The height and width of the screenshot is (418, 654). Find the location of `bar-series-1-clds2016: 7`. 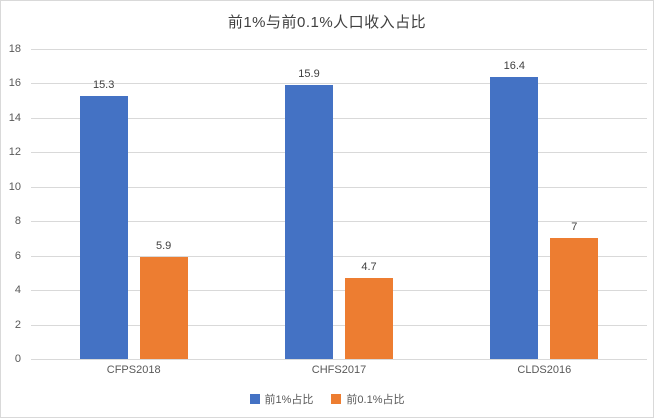

bar-series-1-clds2016: 7 is located at coordinates (574, 290).